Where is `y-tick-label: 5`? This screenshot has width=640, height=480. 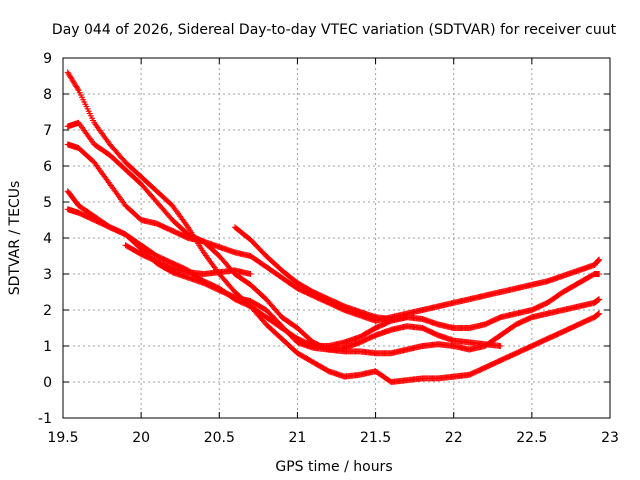
y-tick-label: 5 is located at coordinates (47, 203).